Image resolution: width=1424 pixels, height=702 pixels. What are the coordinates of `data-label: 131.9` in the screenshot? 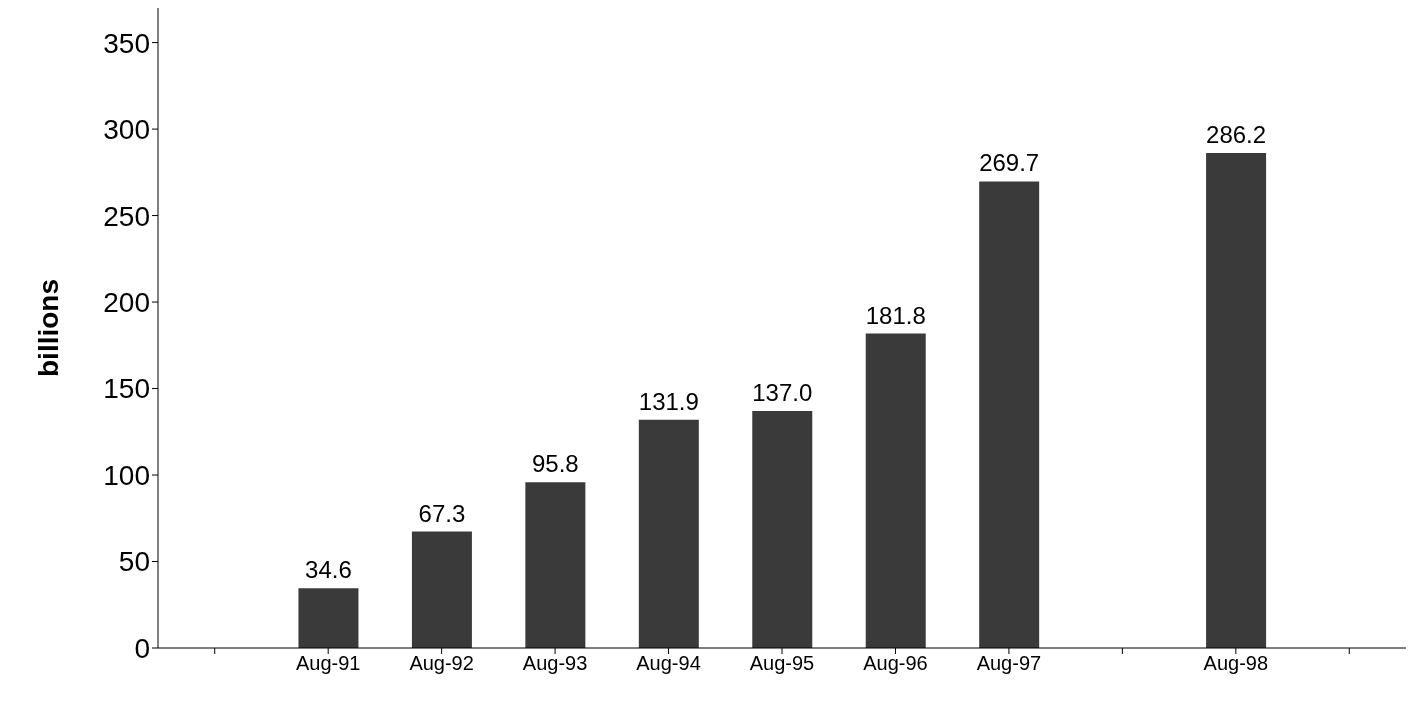 It's located at (668, 401).